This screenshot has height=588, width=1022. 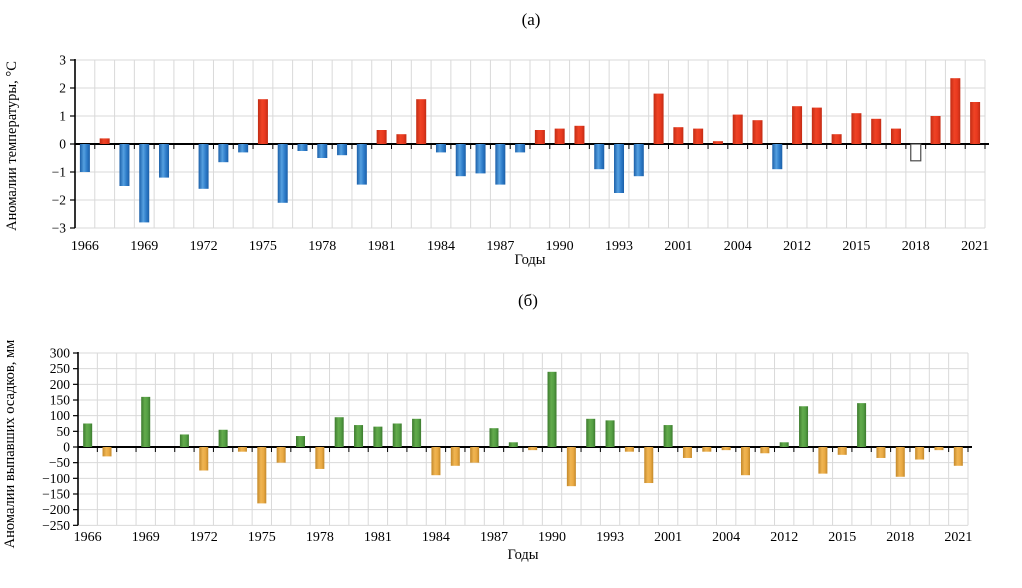 What do you see at coordinates (56, 478) in the screenshot?
I see `y-tick-label: −100` at bounding box center [56, 478].